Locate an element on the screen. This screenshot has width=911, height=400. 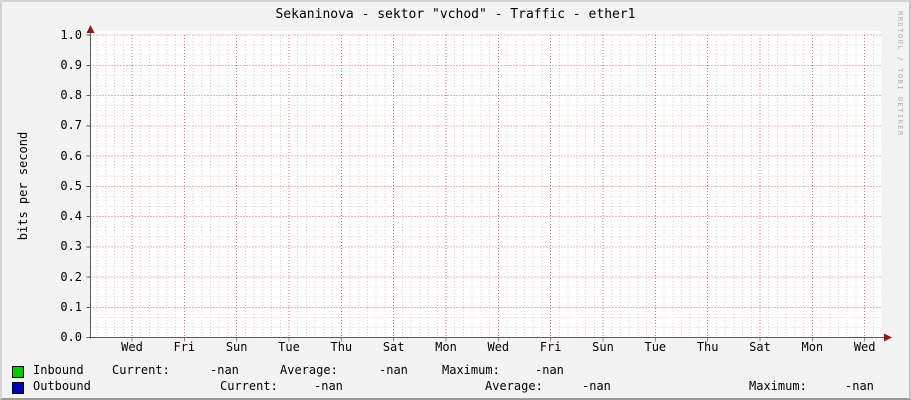
inbound-maximum-label: Maximum: is located at coordinates (471, 370).